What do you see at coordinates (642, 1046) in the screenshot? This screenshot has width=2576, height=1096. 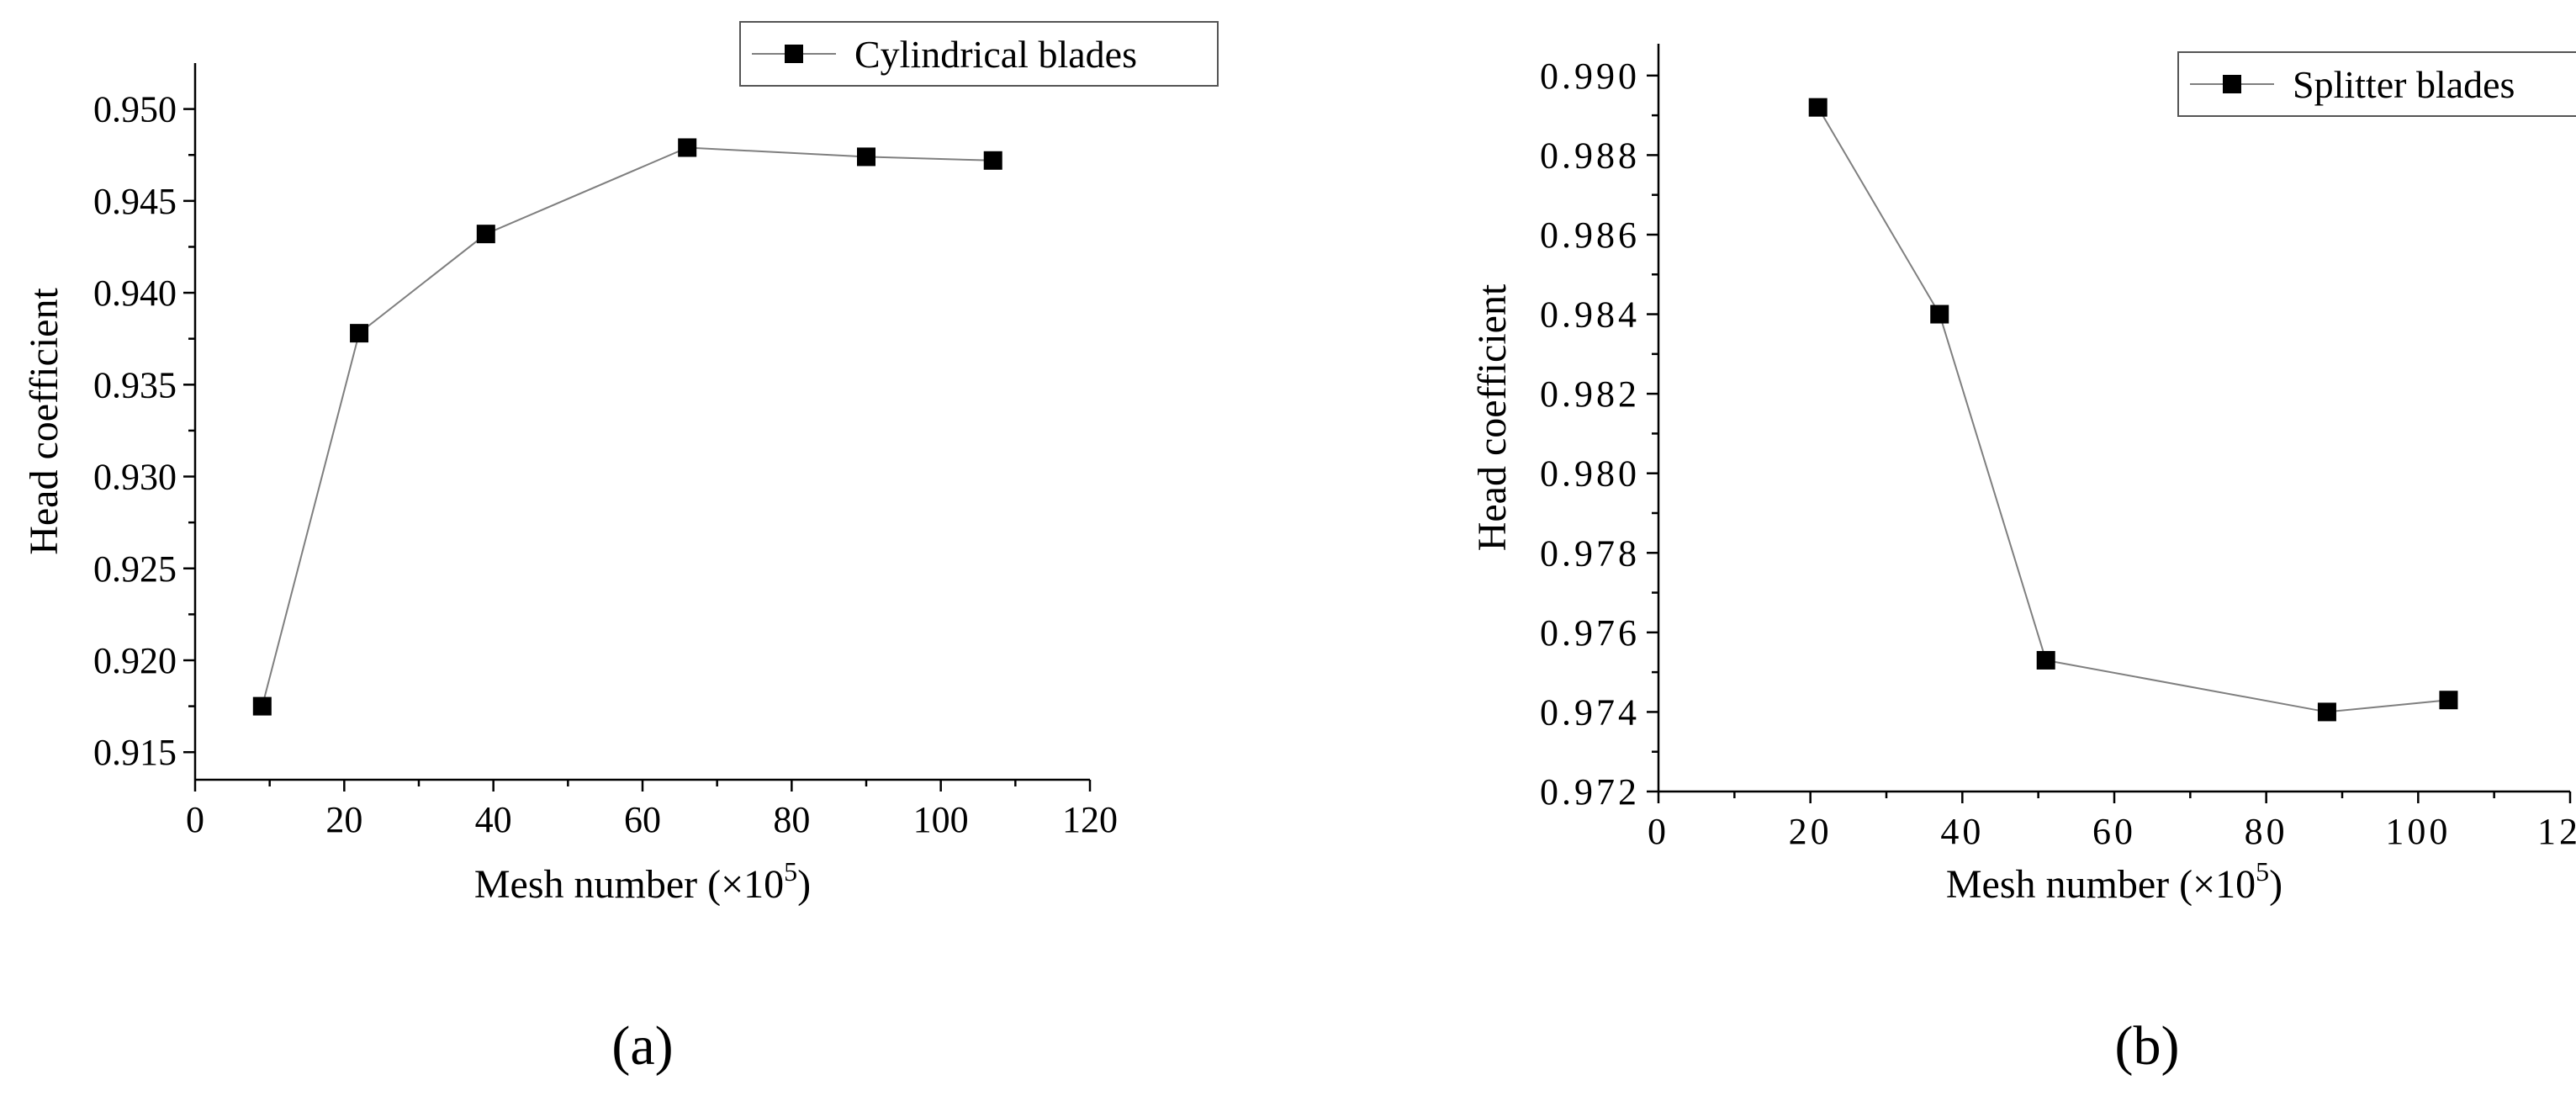 I see `panel-label: (a)` at bounding box center [642, 1046].